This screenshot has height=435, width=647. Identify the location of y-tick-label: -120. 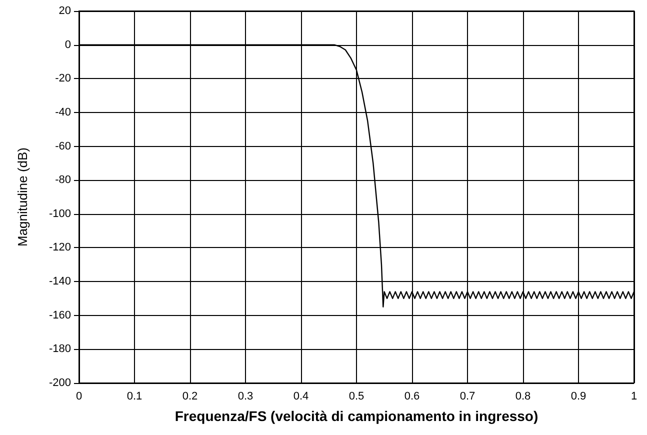
(59, 248).